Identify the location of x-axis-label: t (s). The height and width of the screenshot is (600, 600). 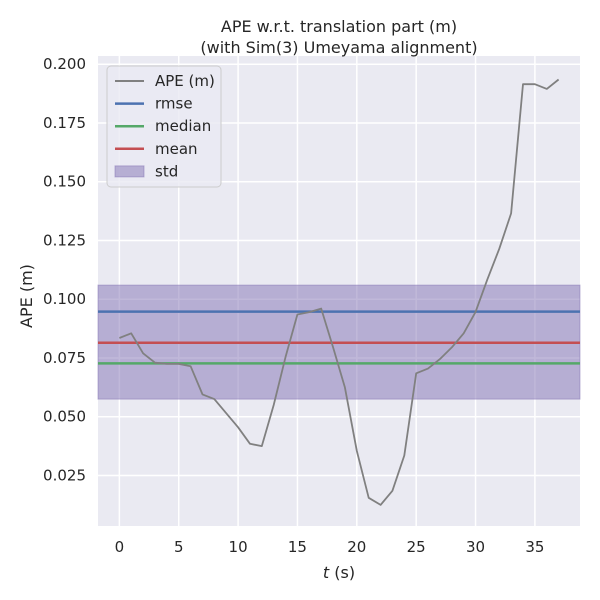
(339, 572).